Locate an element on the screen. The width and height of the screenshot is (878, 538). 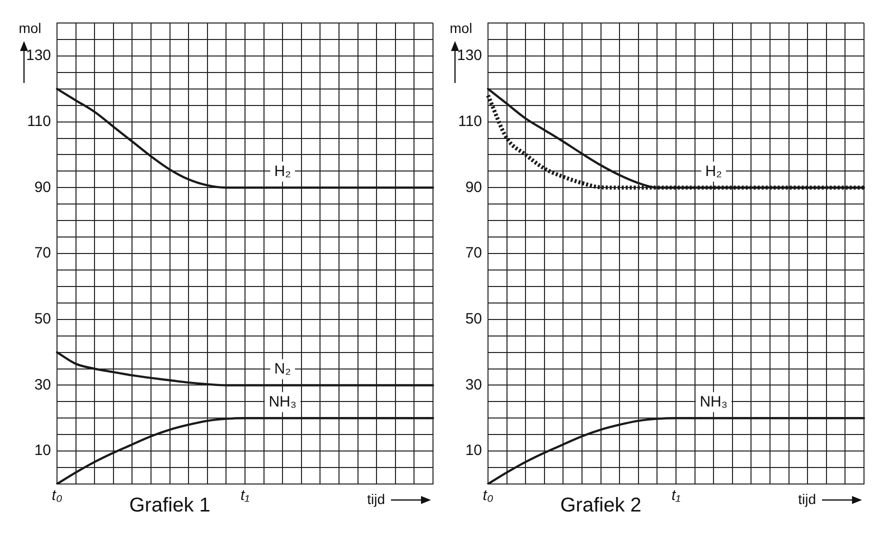
series-label: N₂ is located at coordinates (283, 369).